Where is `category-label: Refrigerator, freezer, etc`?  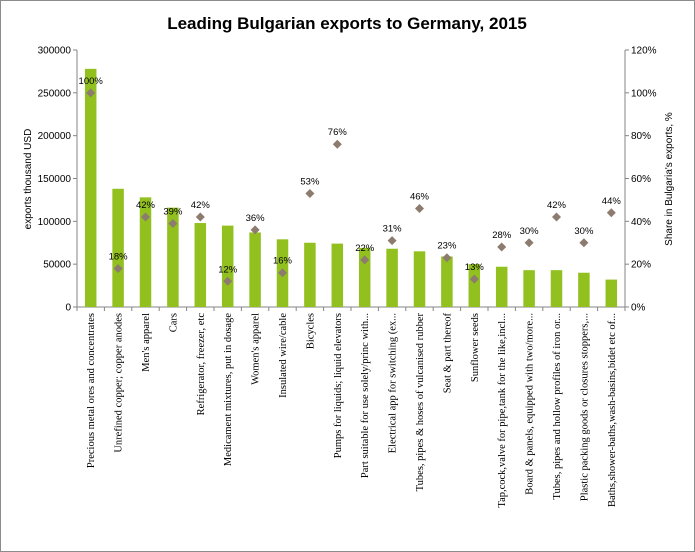
category-label: Refrigerator, freezer, etc is located at coordinates (201, 364).